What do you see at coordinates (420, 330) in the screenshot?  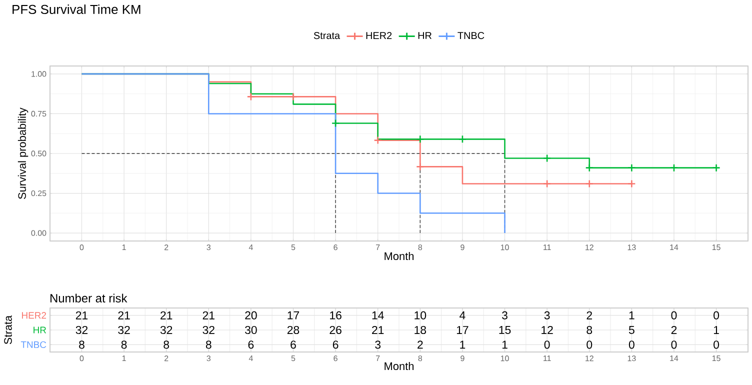 I see `data-label: 18` at bounding box center [420, 330].